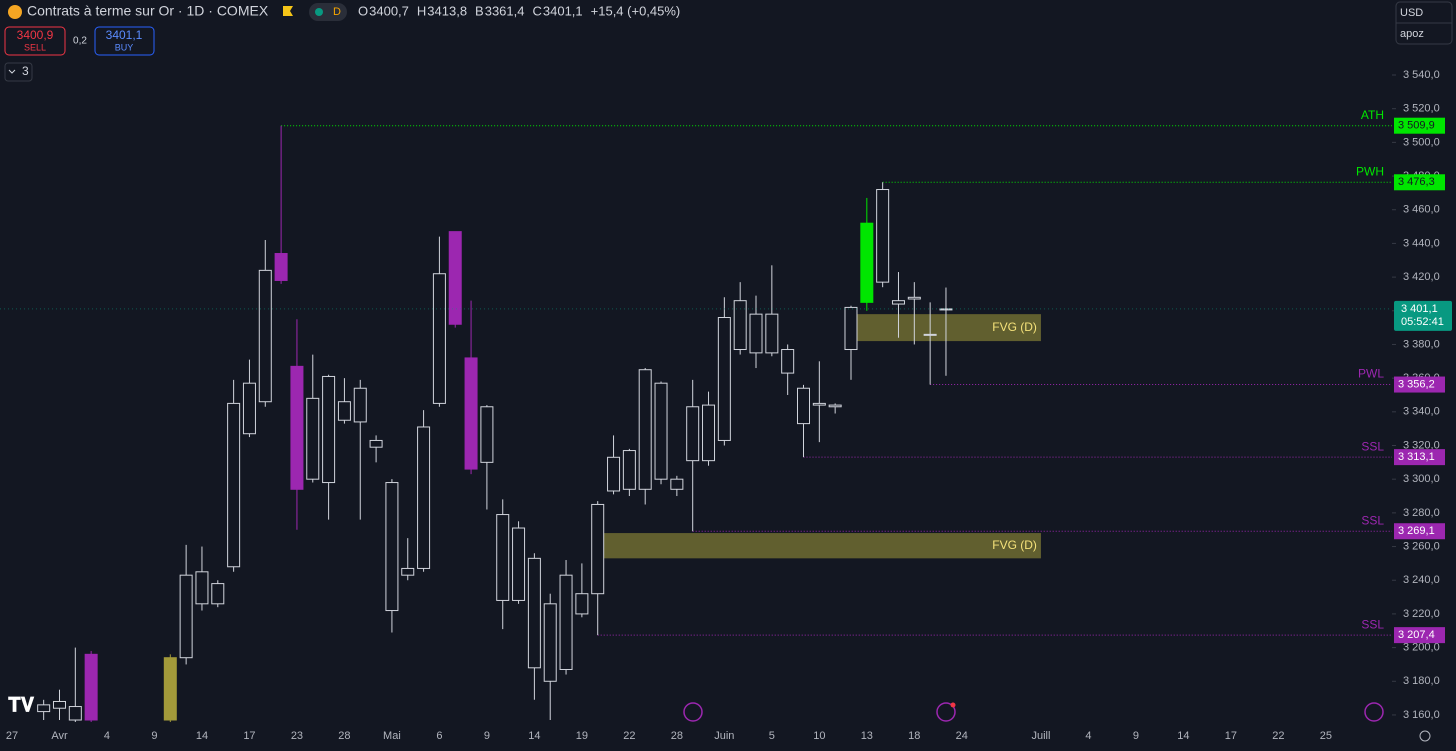 The image size is (1456, 751). What do you see at coordinates (1421, 614) in the screenshot?
I see `y-tick-label: 3 220,0` at bounding box center [1421, 614].